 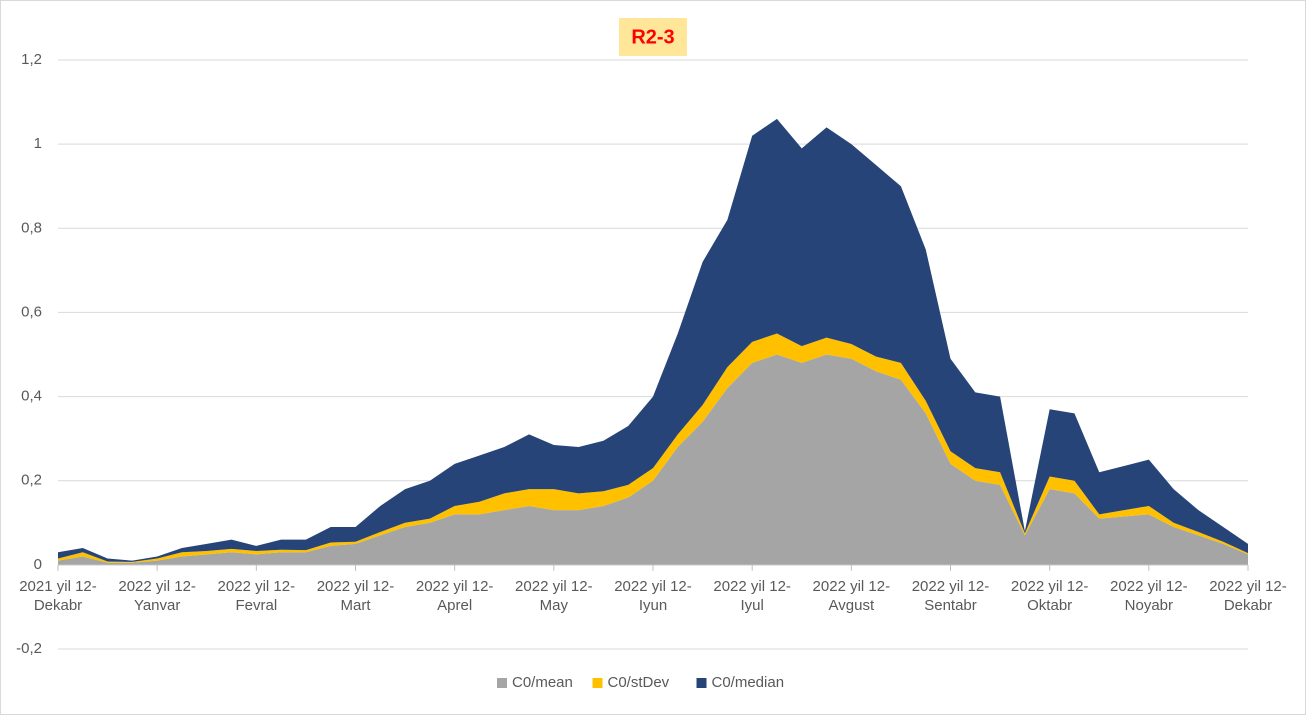 What do you see at coordinates (950, 595) in the screenshot?
I see `x-tick-label: 2022 yil 12-Sentabr` at bounding box center [950, 595].